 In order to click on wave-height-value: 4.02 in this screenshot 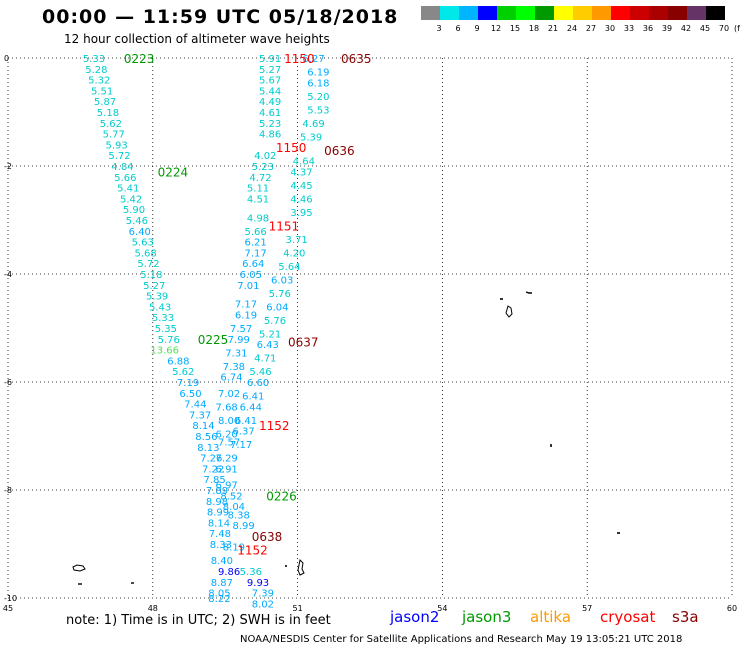, I will do `click(265, 156)`.